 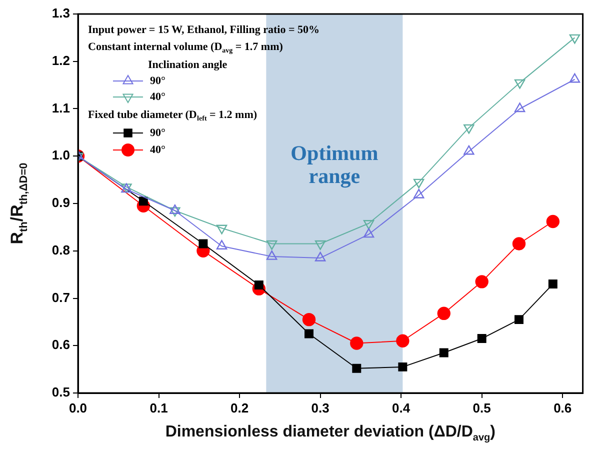 I want to click on legend-title: Inclination angle, so click(x=188, y=64).